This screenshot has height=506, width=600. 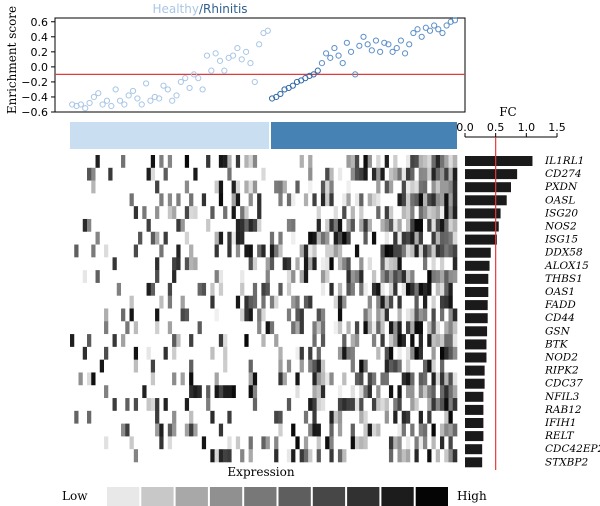 I want to click on gene-label: FADD, so click(x=560, y=305).